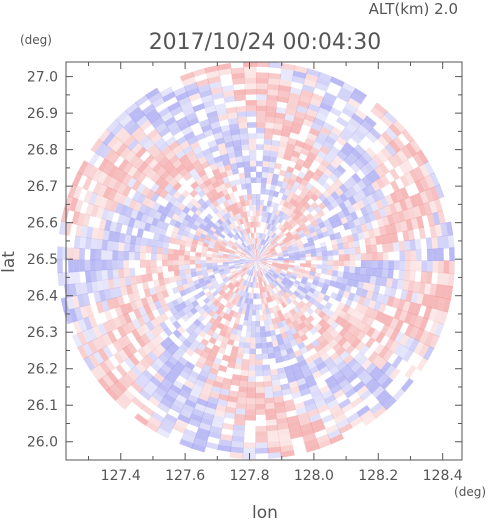 The image size is (491, 526). What do you see at coordinates (42, 187) in the screenshot?
I see `y-tick-label: 26.7` at bounding box center [42, 187].